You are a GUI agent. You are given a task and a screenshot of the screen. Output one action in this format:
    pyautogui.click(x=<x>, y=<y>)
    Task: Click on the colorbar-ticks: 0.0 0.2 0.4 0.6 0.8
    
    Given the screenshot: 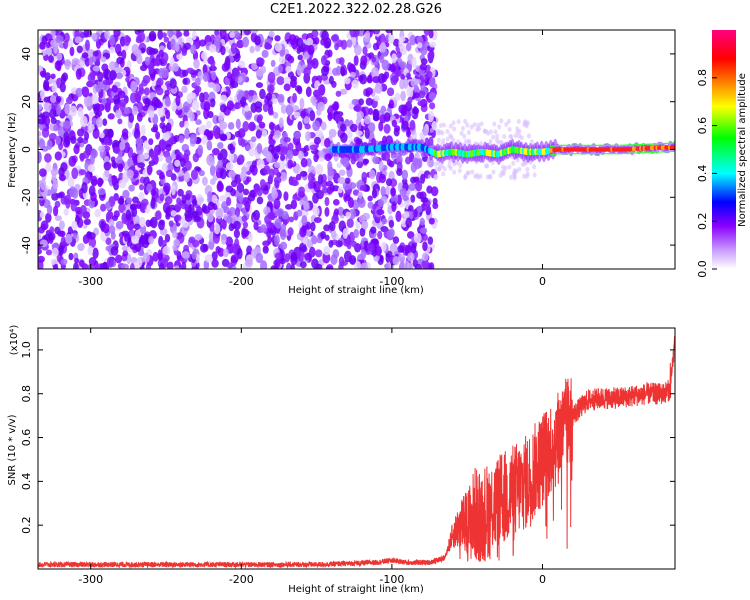 What is the action you would take?
    pyautogui.click(x=706, y=173)
    